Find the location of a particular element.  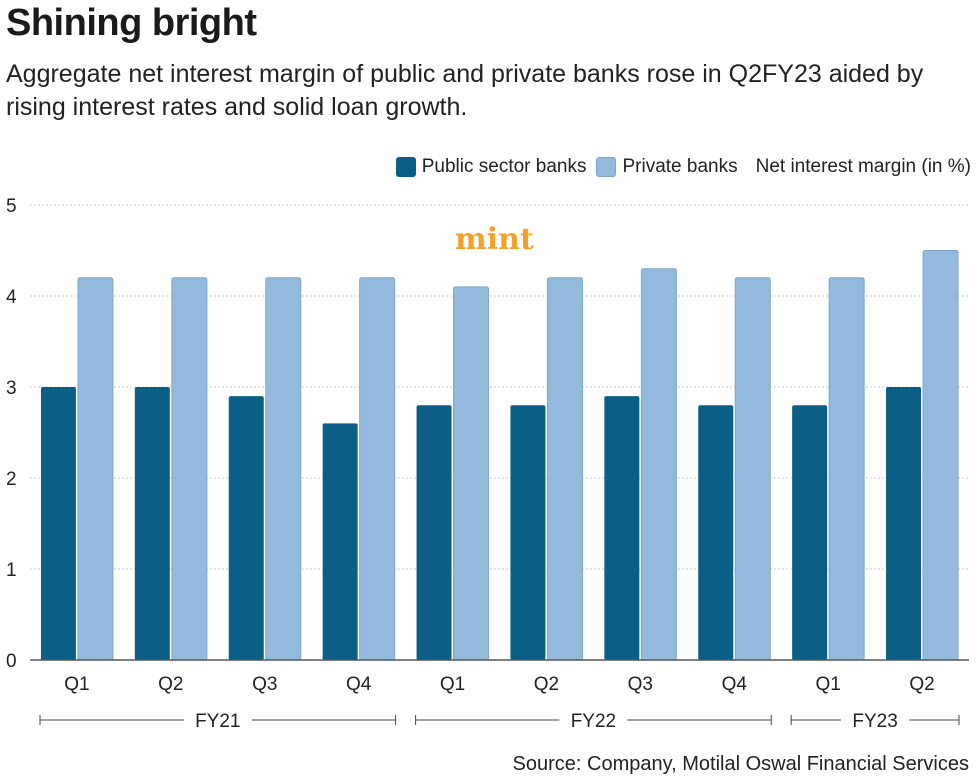

legend-label-private: Private banks is located at coordinates (680, 166).